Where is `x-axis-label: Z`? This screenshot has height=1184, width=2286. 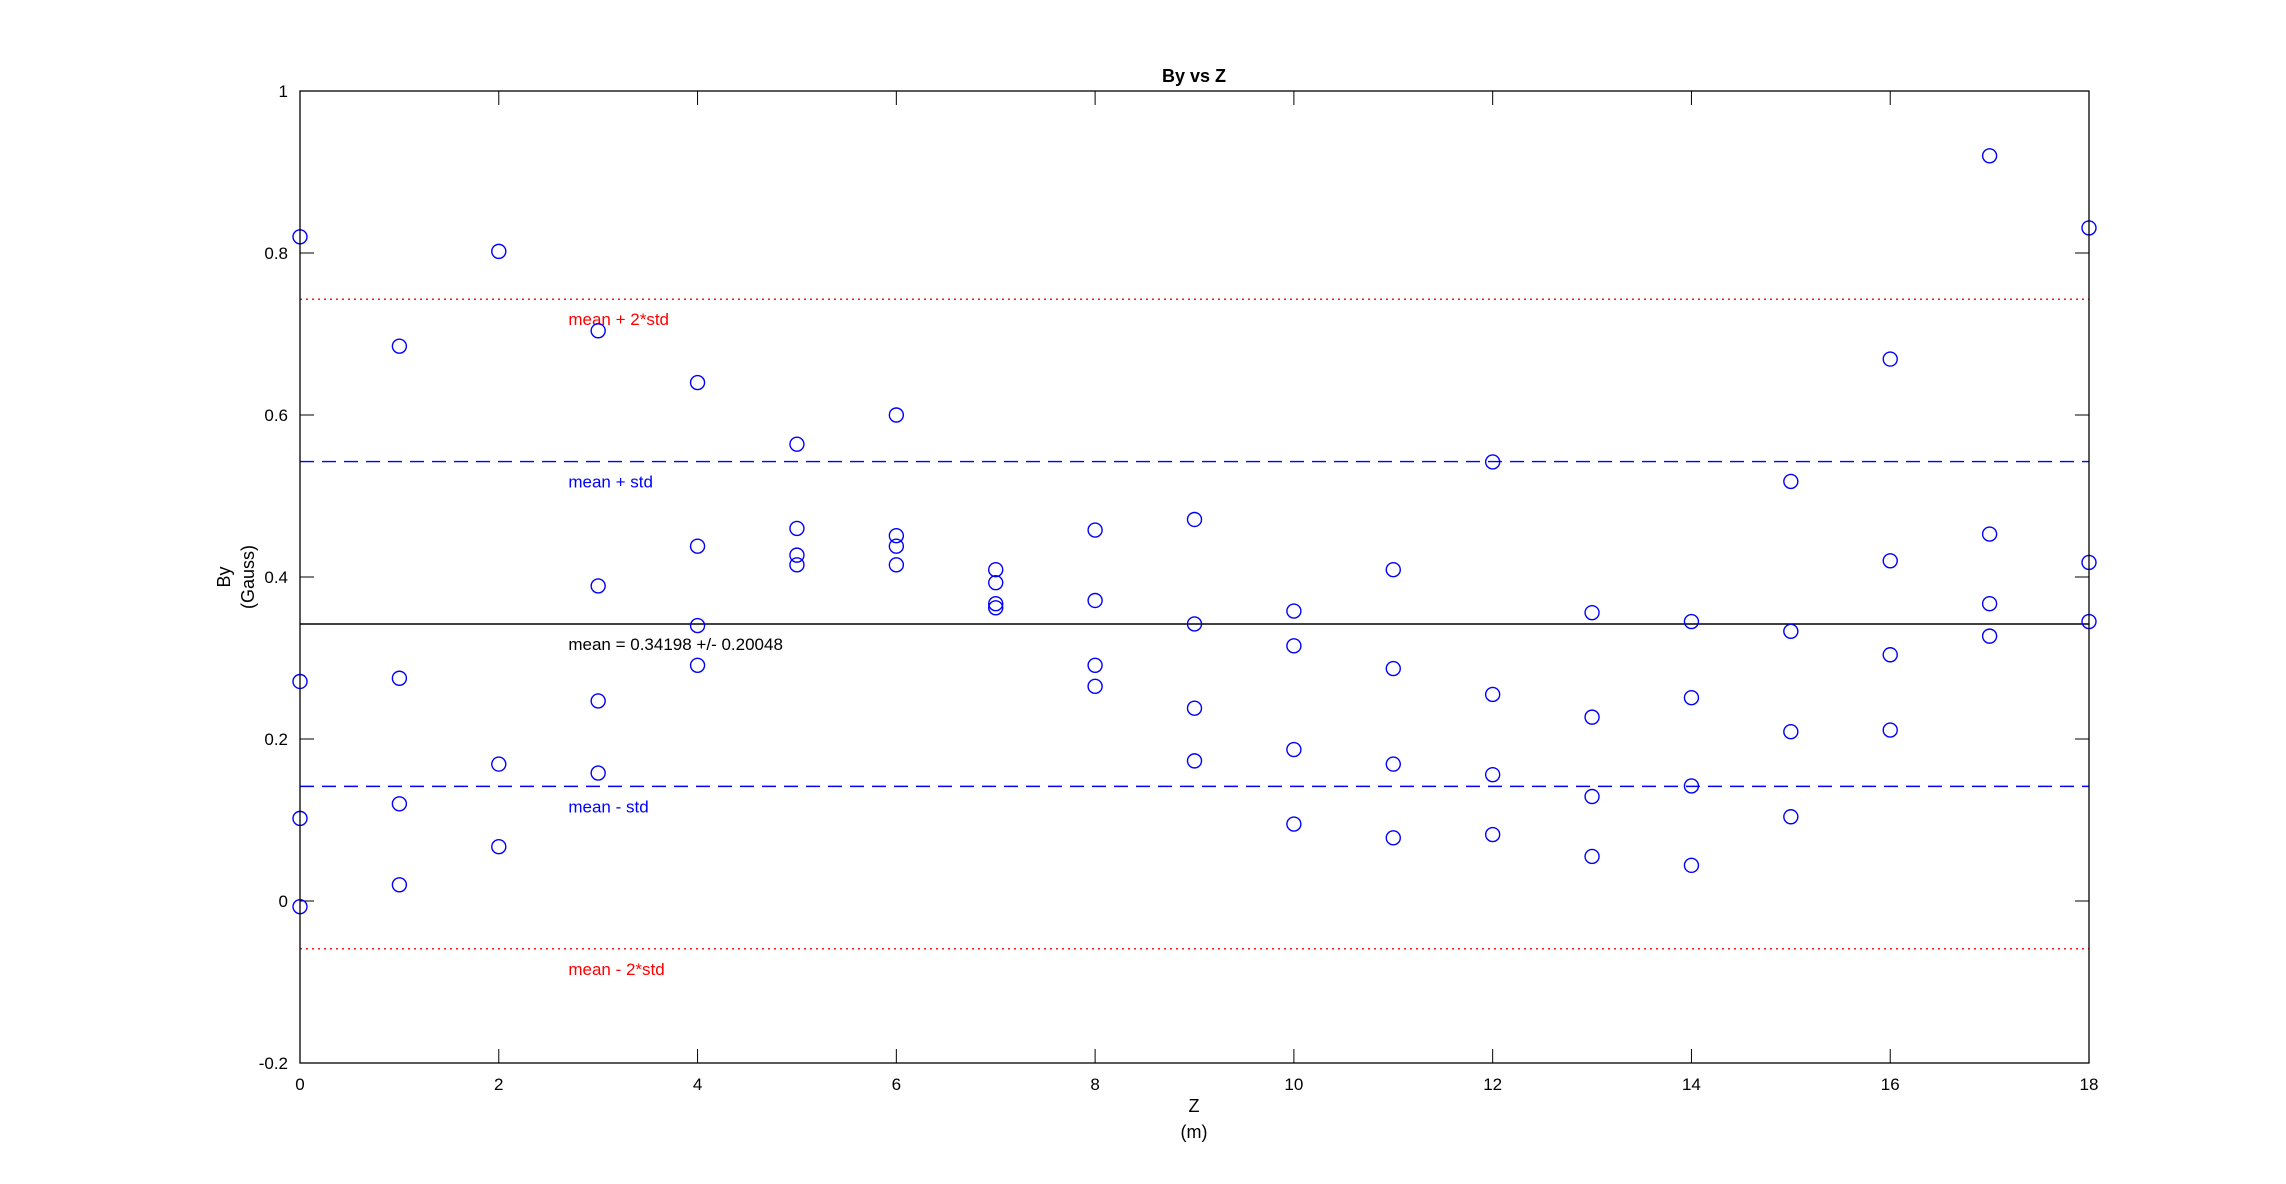 x-axis-label: Z is located at coordinates (1194, 1106).